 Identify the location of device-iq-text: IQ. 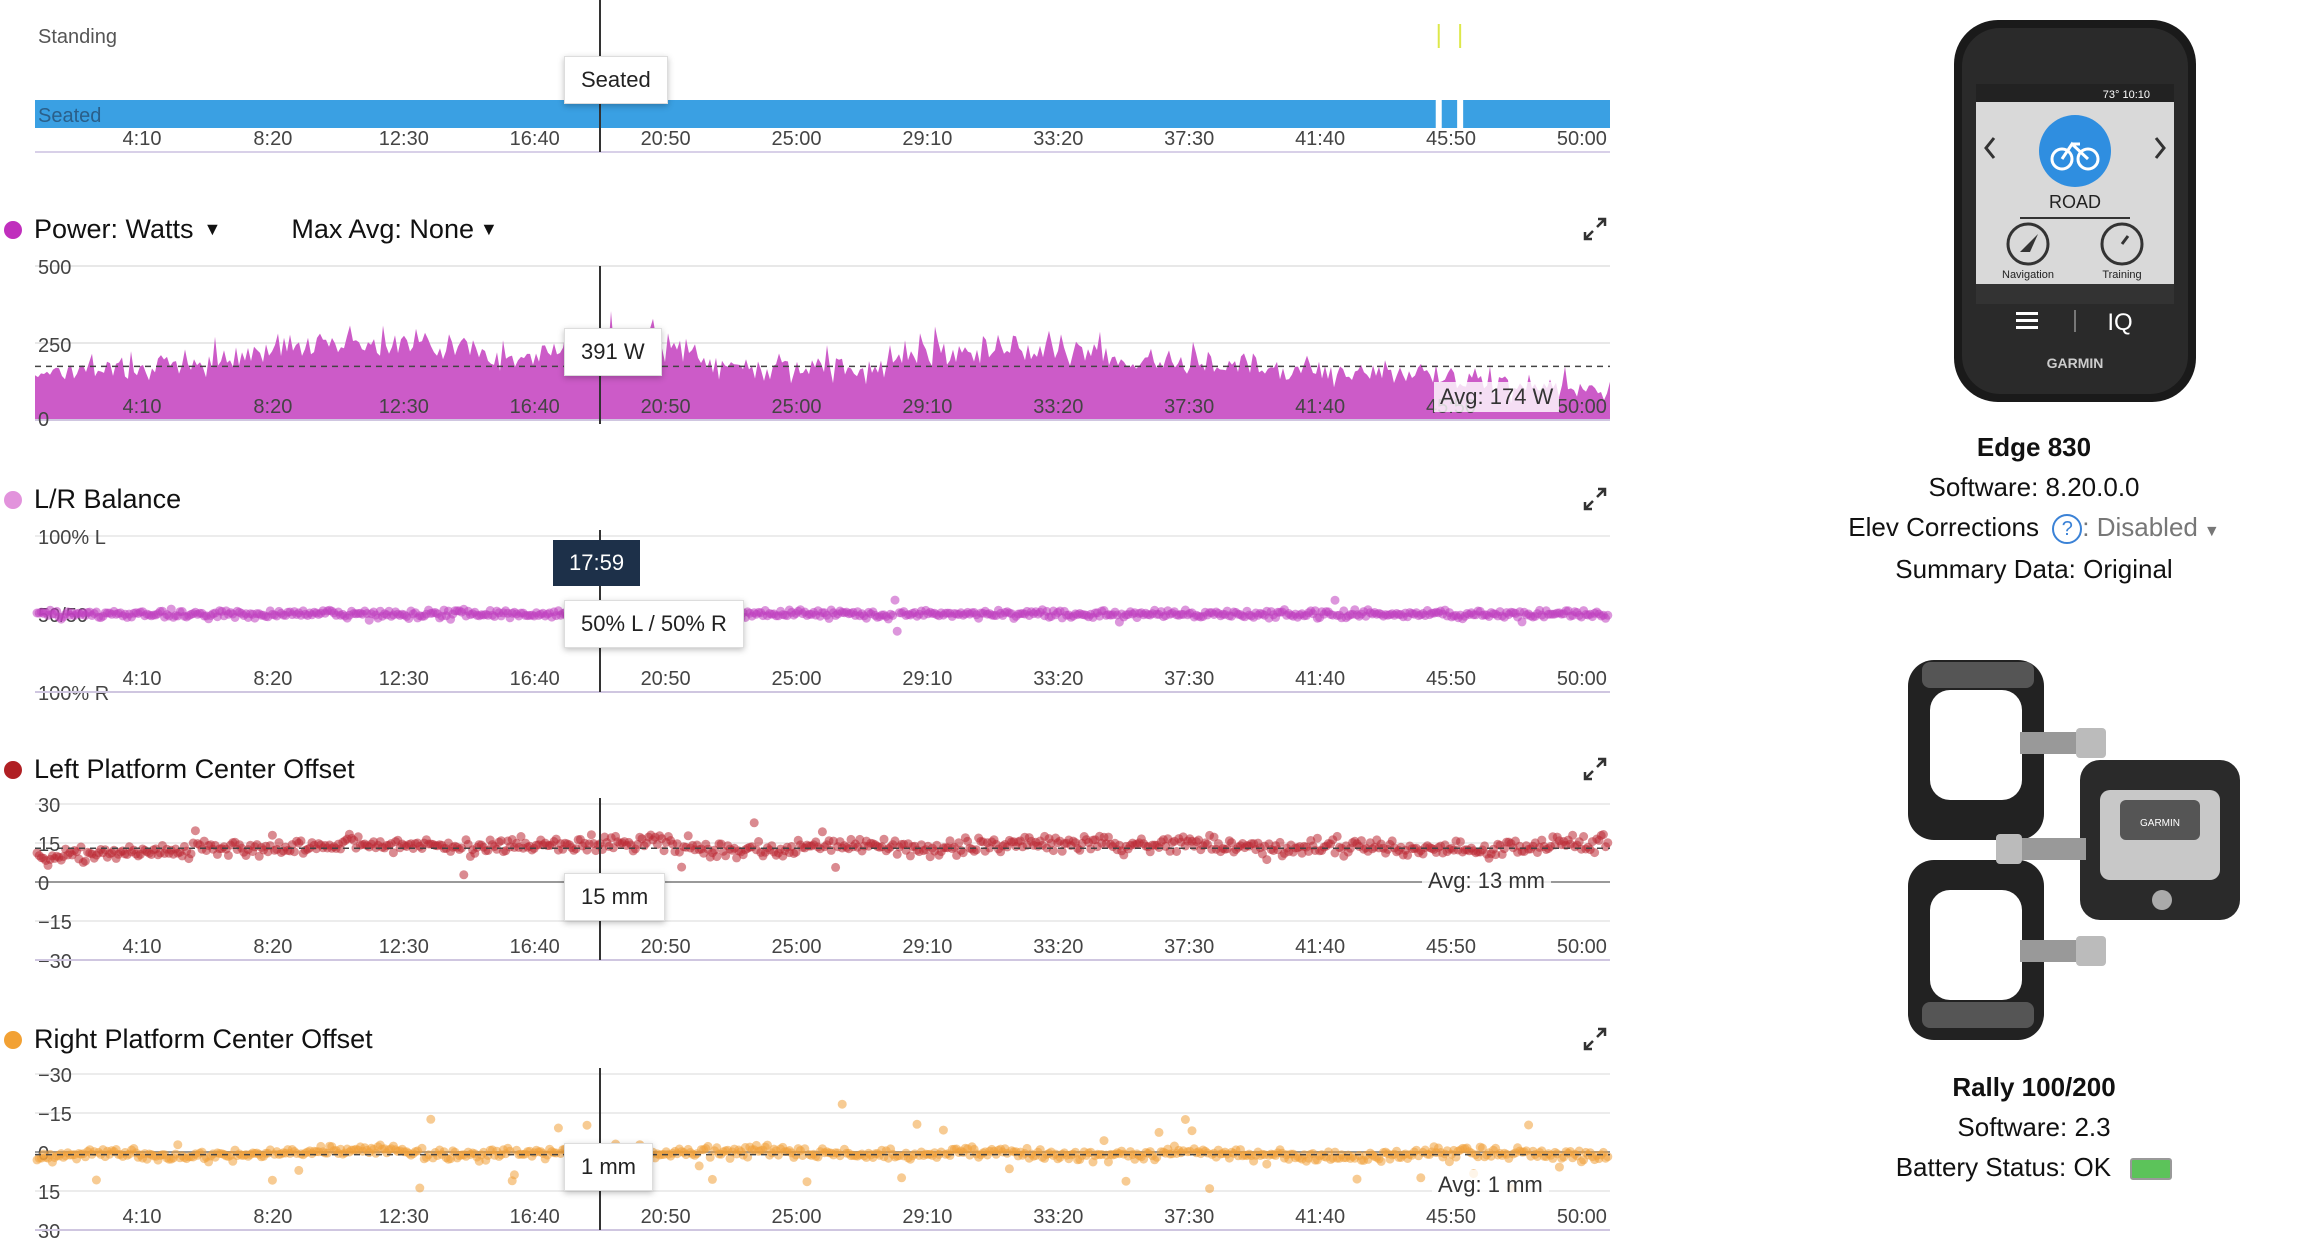
(2119, 322).